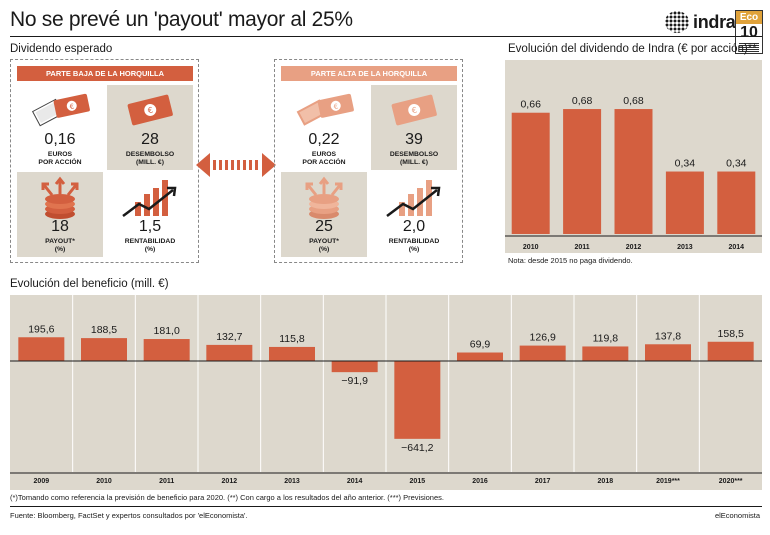 The image size is (770, 535). I want to click on profit-x-tick-label: 2018, so click(606, 481).